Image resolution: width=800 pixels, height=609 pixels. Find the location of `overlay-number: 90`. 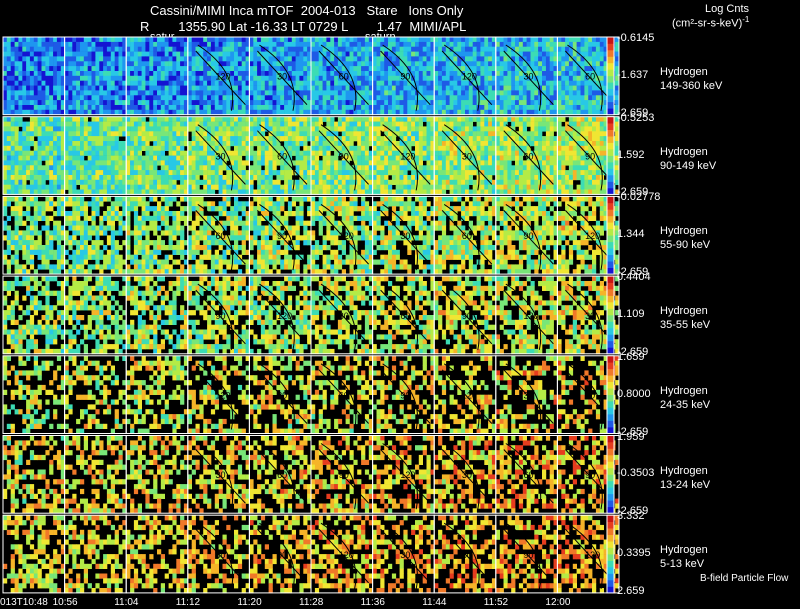

overlay-number: 90 is located at coordinates (344, 156).